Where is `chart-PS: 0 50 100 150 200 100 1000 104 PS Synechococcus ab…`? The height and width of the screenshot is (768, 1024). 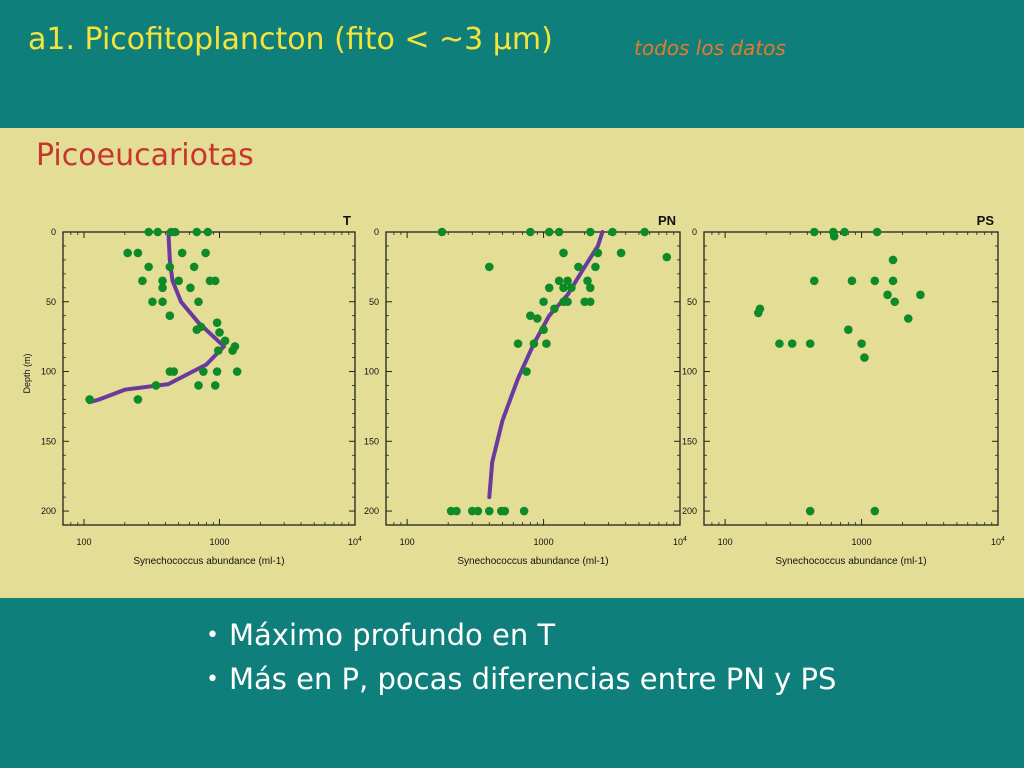 chart-PS: 0 50 100 150 200 100 1000 104 PS Synechococcus ab… is located at coordinates (843, 390).